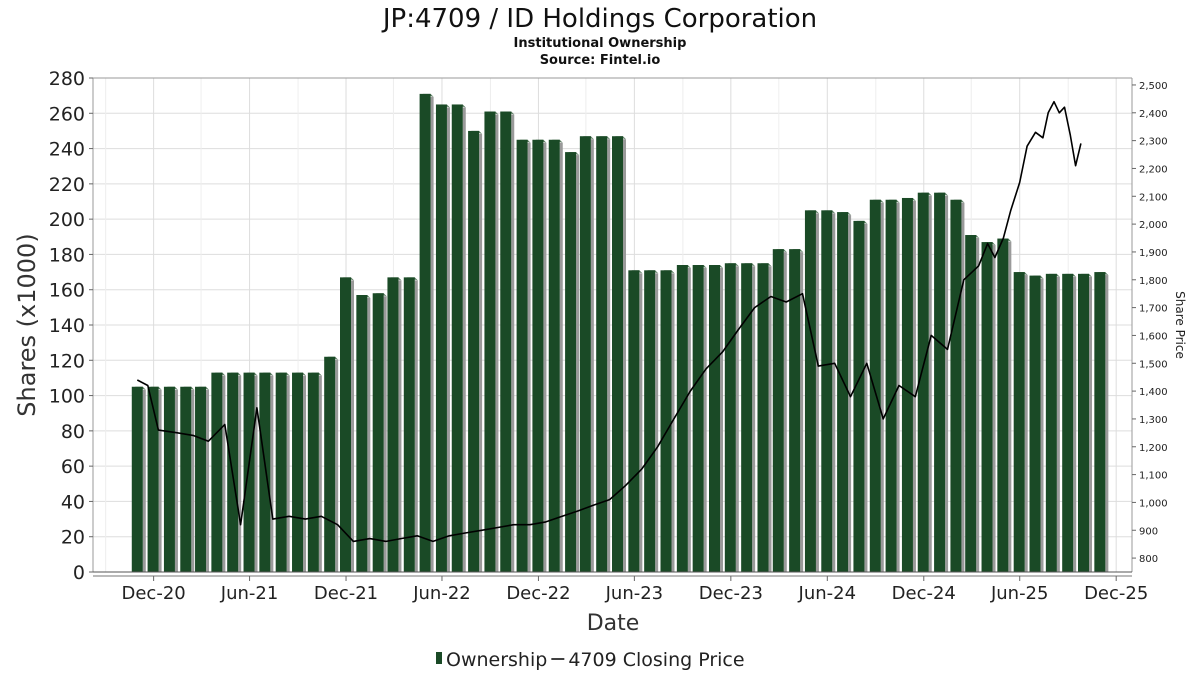  What do you see at coordinates (154, 593) in the screenshot?
I see `x-tick-label: Dec-20` at bounding box center [154, 593].